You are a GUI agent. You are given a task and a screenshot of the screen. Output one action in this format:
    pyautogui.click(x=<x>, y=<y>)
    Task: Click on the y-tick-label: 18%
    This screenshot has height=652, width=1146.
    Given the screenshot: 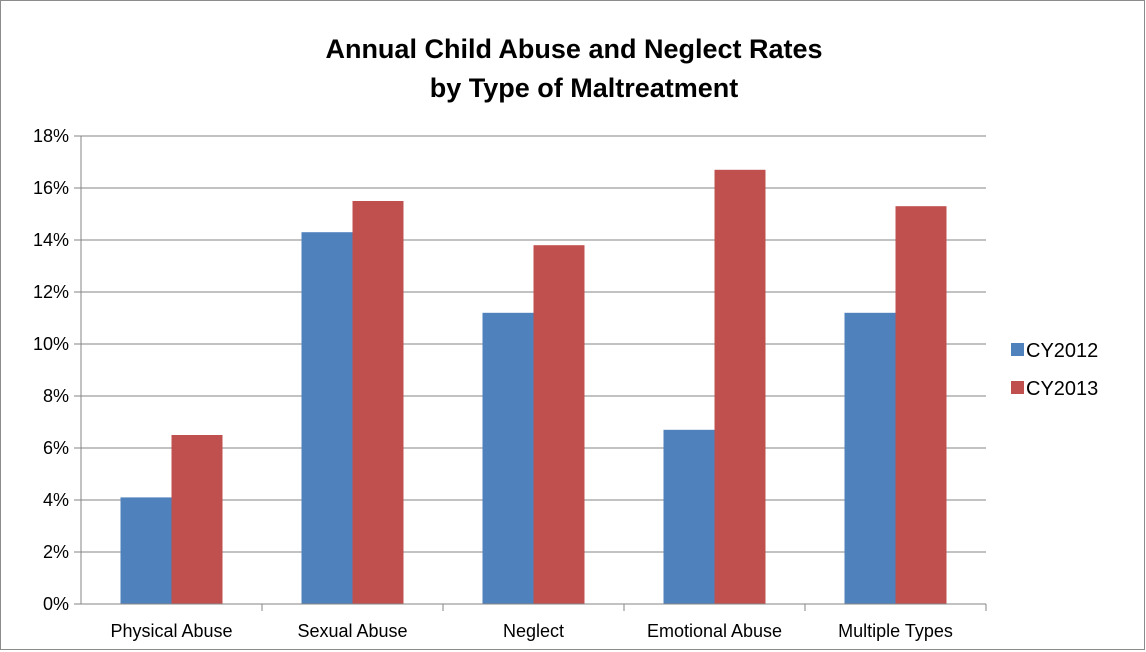 What is the action you would take?
    pyautogui.click(x=51, y=136)
    